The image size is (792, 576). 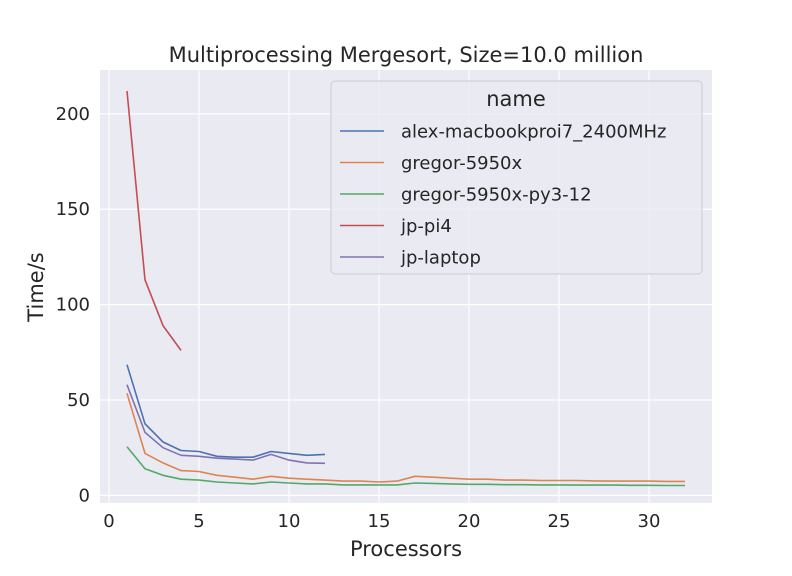 What do you see at coordinates (198, 521) in the screenshot?
I see `x-tick-label: 5` at bounding box center [198, 521].